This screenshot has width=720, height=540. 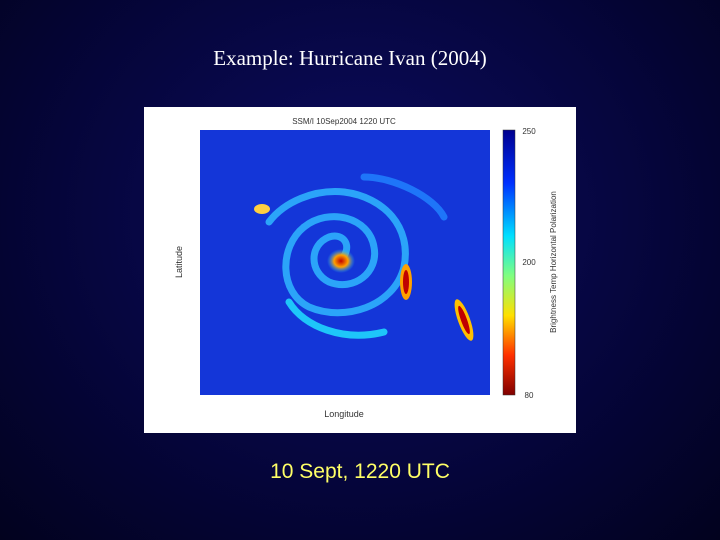 I want to click on slide-title: Example: Hurricane Ivan (2004), so click(x=350, y=58).